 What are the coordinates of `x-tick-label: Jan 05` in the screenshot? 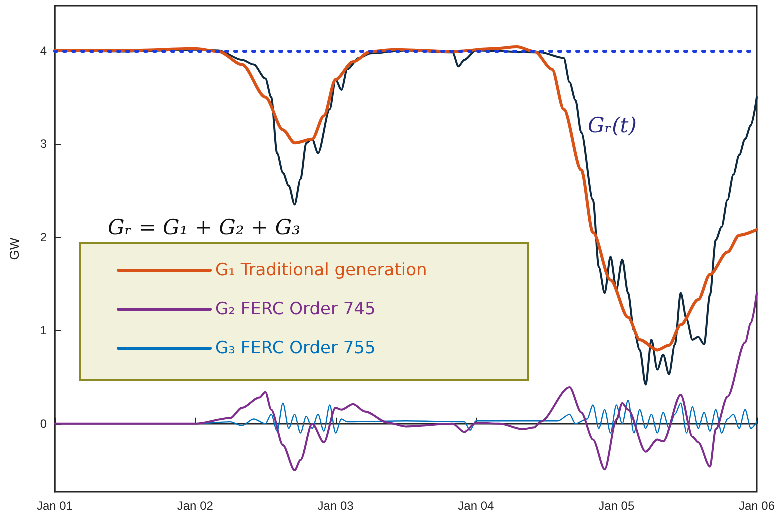 It's located at (616, 506).